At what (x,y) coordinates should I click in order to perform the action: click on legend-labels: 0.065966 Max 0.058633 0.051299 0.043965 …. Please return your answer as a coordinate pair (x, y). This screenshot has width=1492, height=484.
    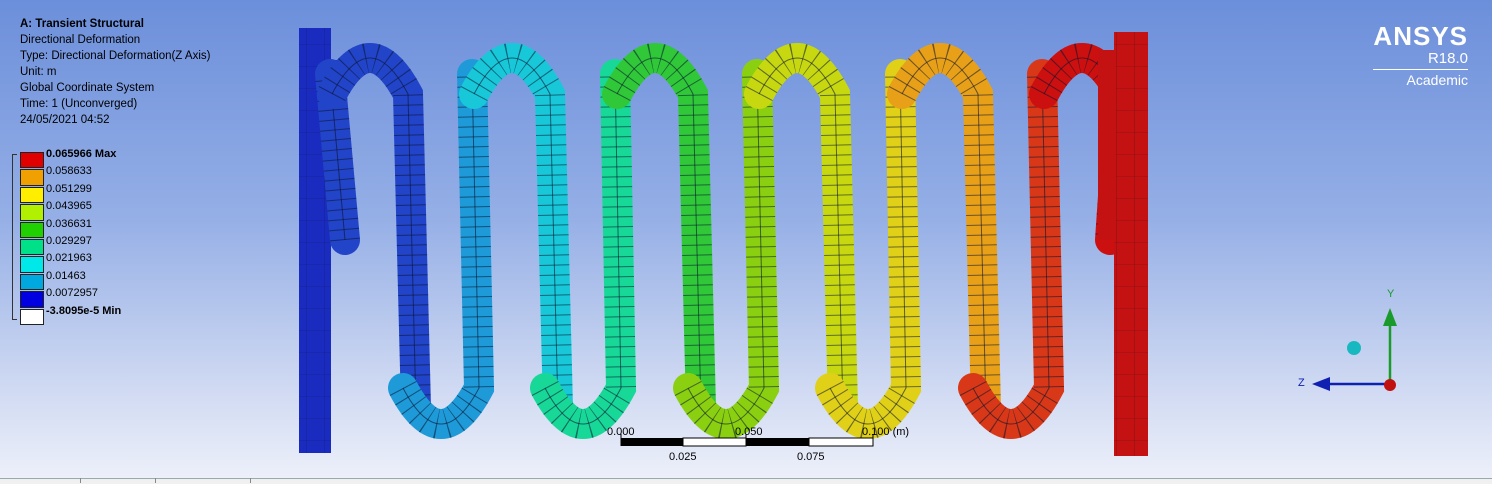
    Looking at the image, I should click on (83, 233).